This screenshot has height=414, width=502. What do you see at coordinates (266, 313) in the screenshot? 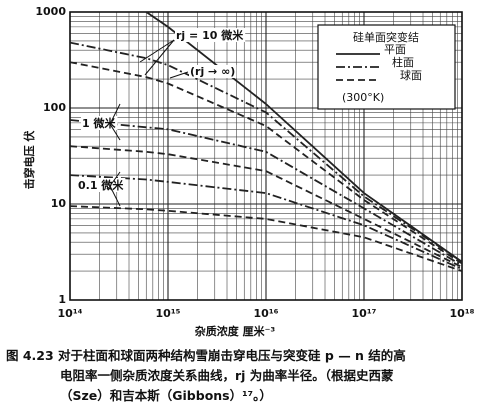
I see `x-tick-label: 10¹⁶` at bounding box center [266, 313].